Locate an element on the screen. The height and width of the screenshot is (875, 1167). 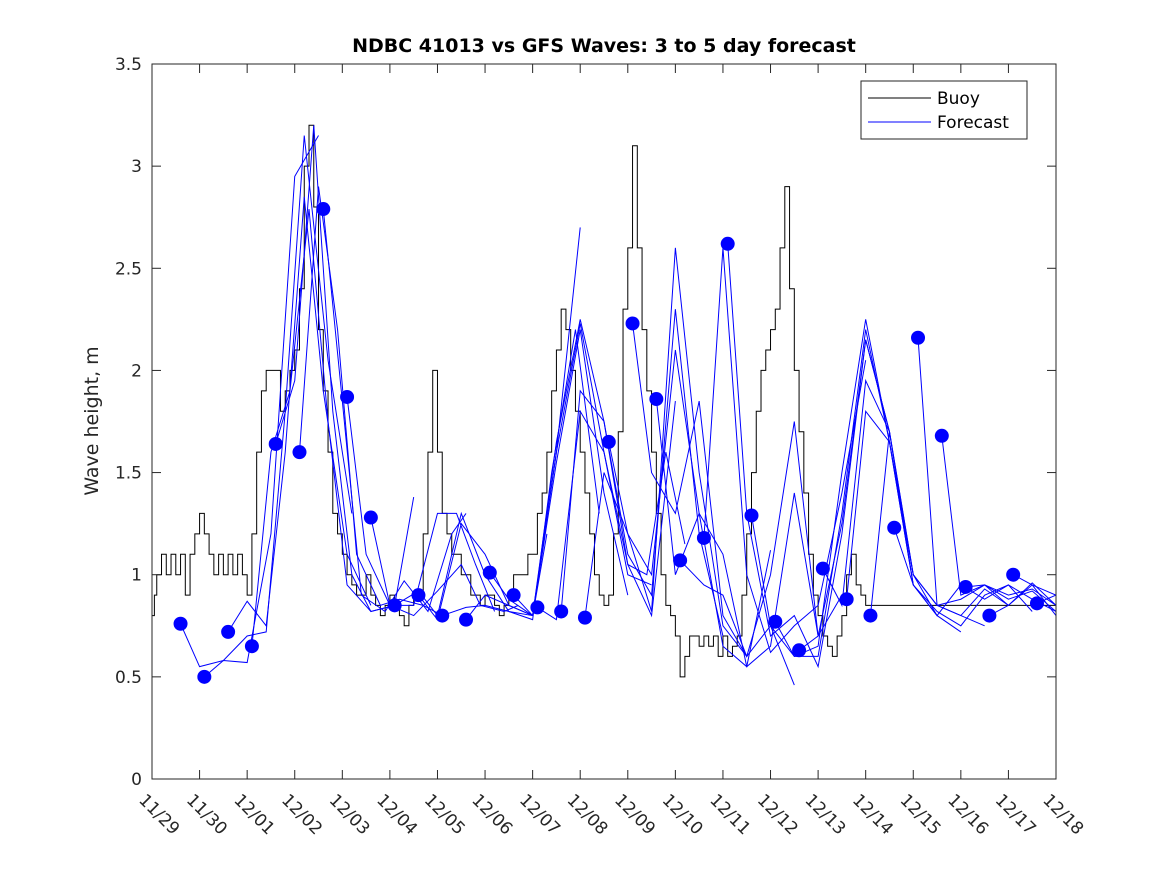
y-tick-label: 2 is located at coordinates (136, 371).